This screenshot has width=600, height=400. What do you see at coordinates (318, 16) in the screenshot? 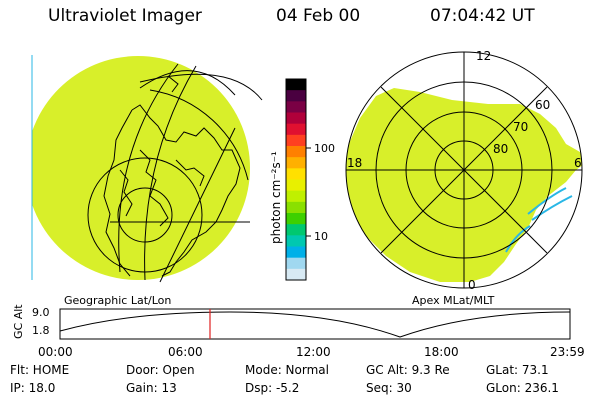
I see `date-label: 04 Feb 00` at bounding box center [318, 16].